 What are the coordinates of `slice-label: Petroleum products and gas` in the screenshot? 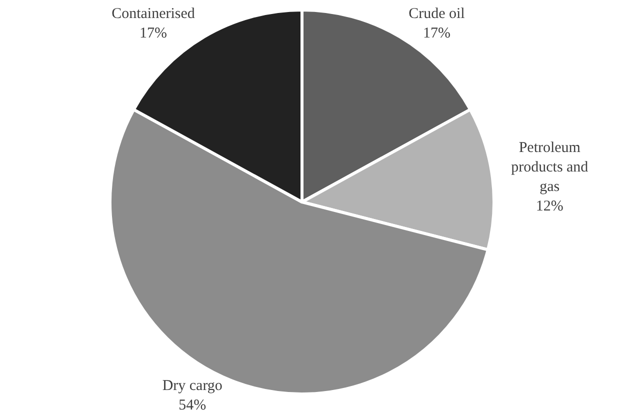 It's located at (550, 168).